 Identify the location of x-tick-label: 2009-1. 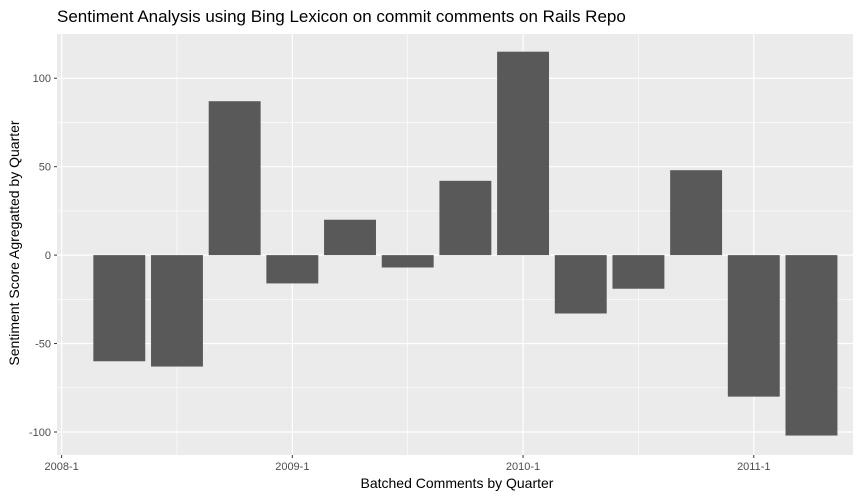
(292, 467).